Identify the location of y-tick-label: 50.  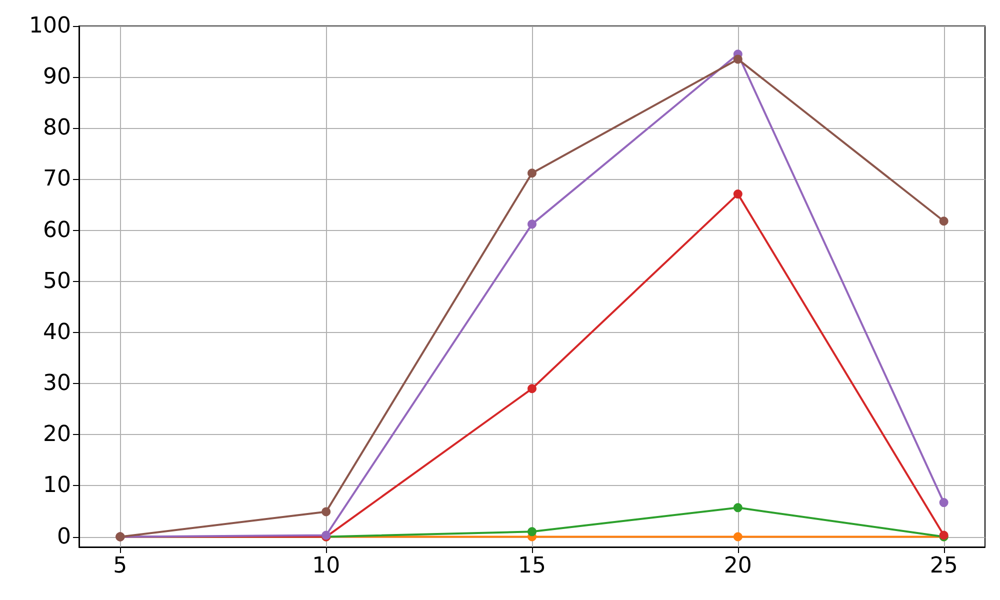
(57, 281).